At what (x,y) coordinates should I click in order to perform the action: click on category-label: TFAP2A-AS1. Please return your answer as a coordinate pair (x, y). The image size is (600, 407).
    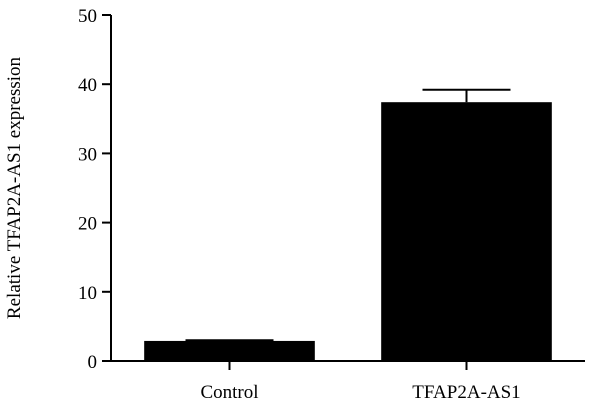
    Looking at the image, I should click on (466, 392).